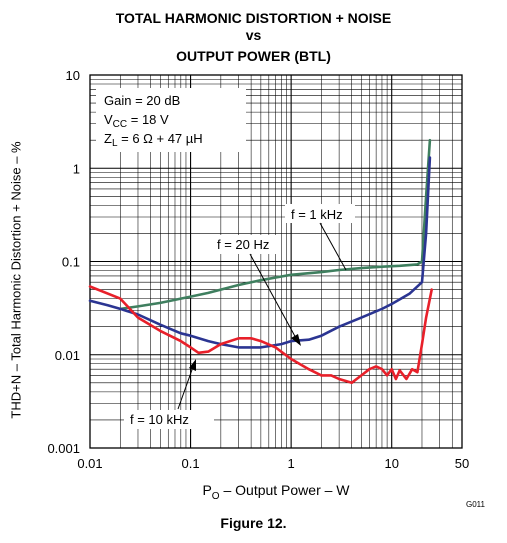  I want to click on label-1khz: f = 1 kHz, so click(317, 214).